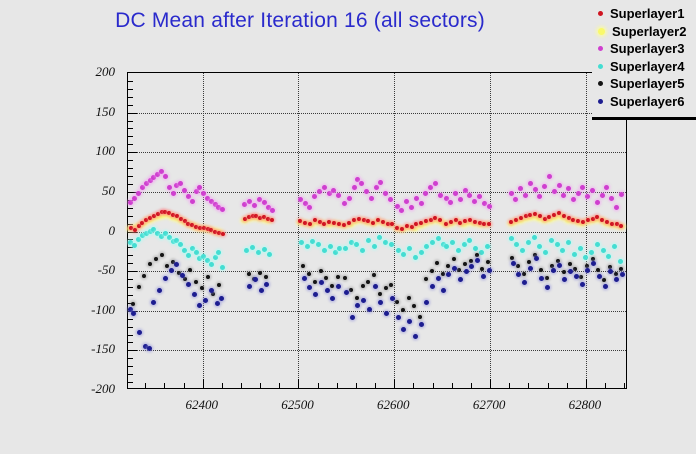  Describe the element at coordinates (105, 71) in the screenshot. I see `y-tick-label: 200` at that location.